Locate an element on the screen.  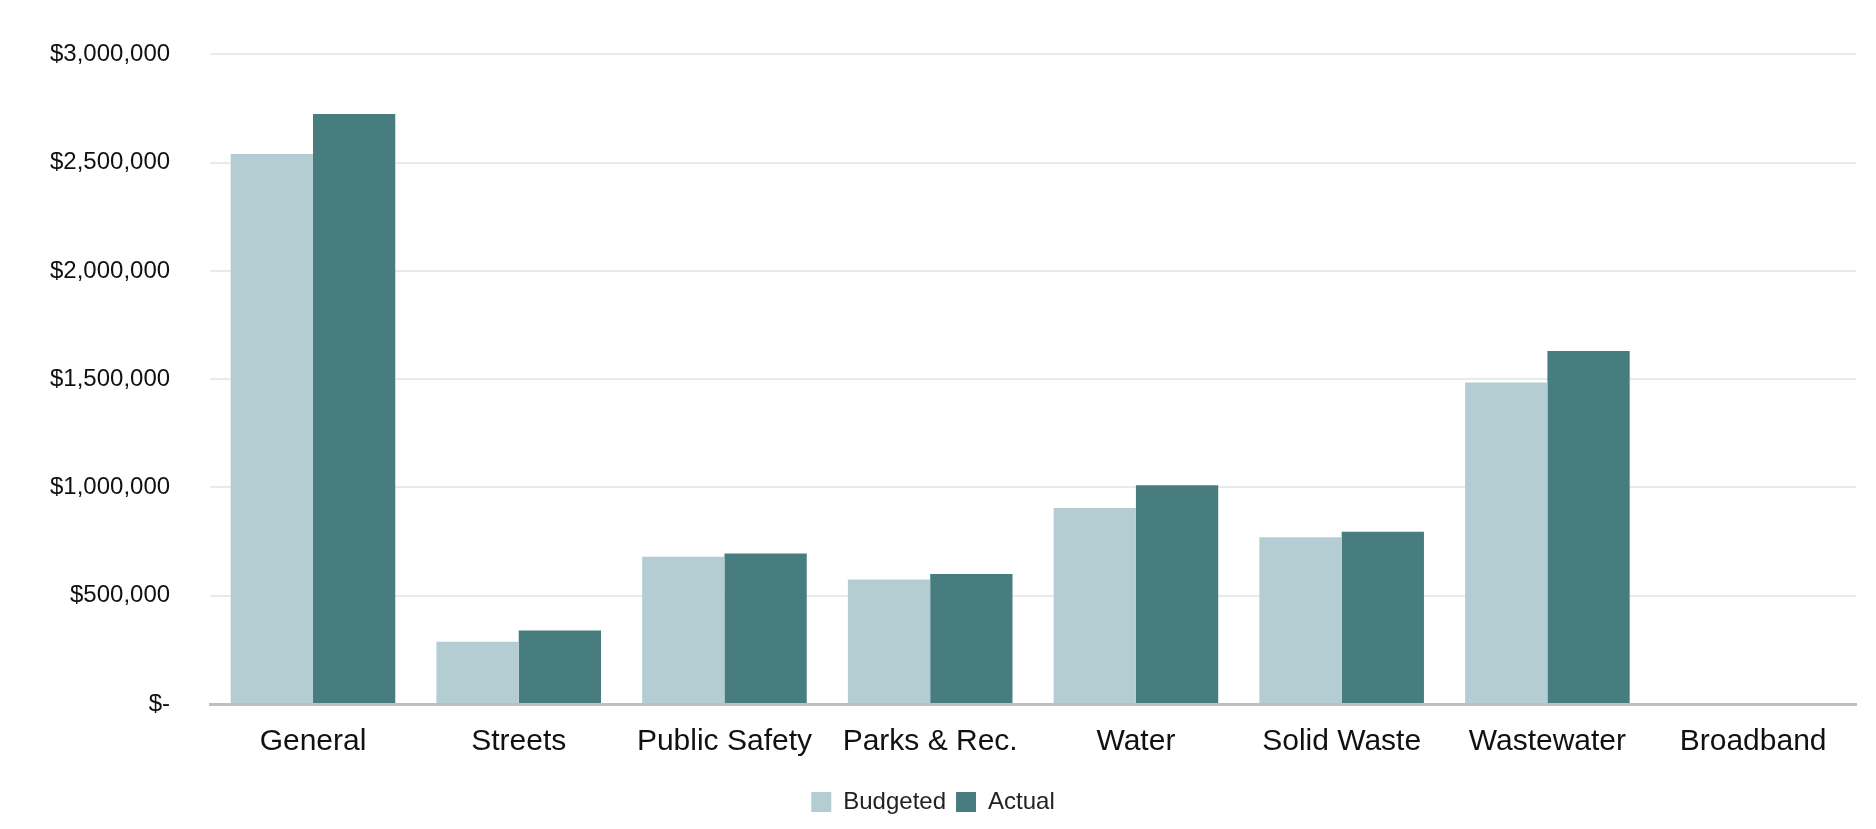
x-tick-label: Streets is located at coordinates (519, 740).